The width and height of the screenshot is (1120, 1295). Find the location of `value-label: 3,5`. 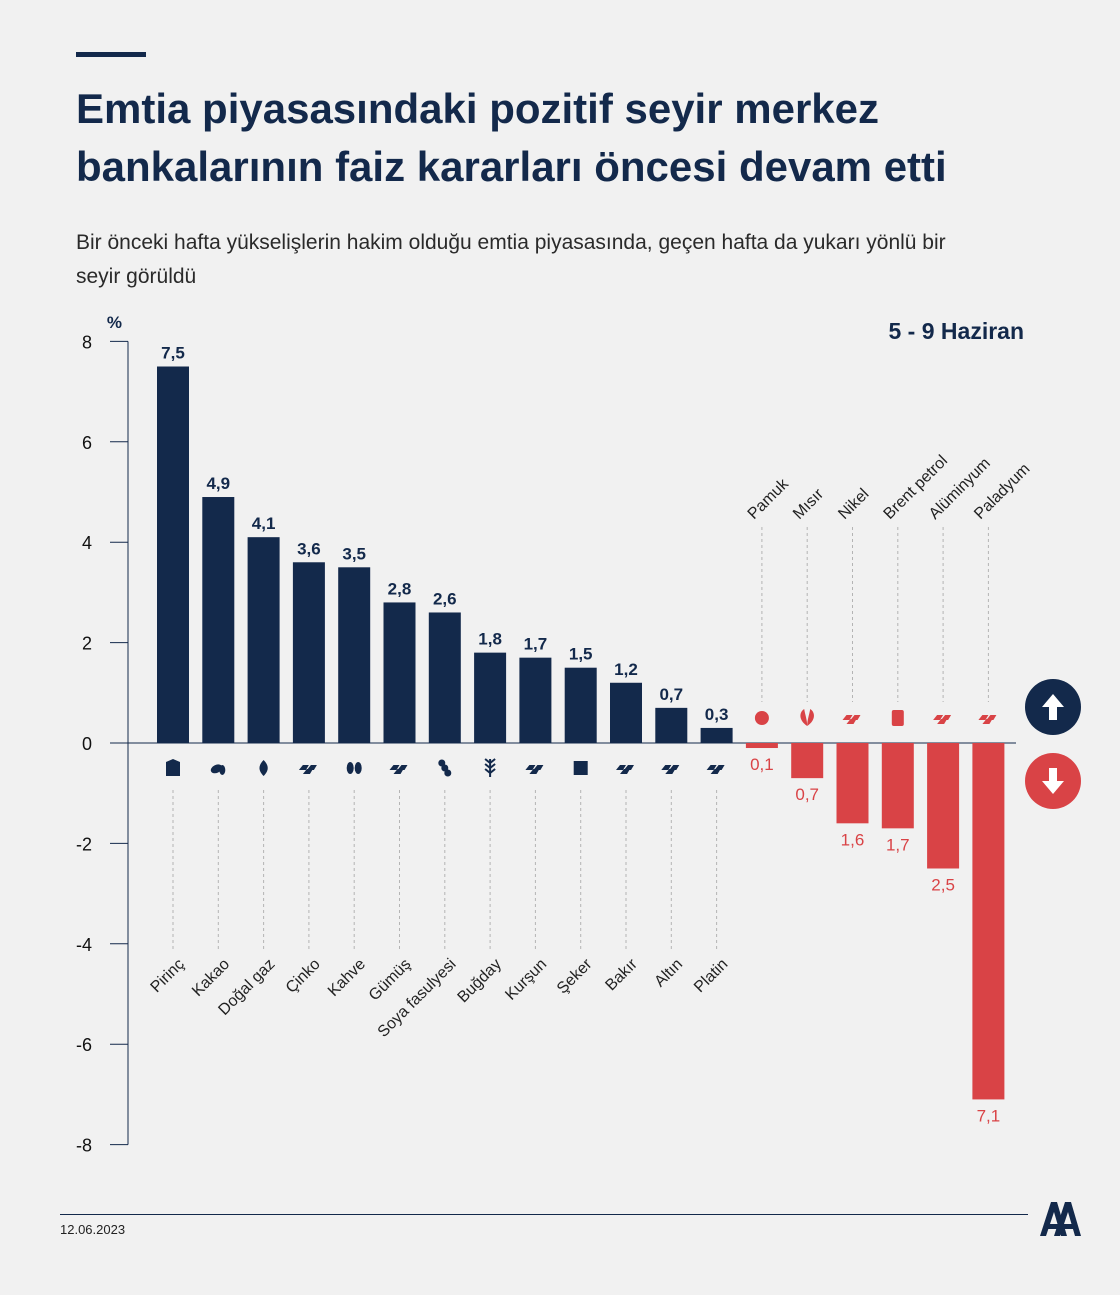

value-label: 3,5 is located at coordinates (354, 553).